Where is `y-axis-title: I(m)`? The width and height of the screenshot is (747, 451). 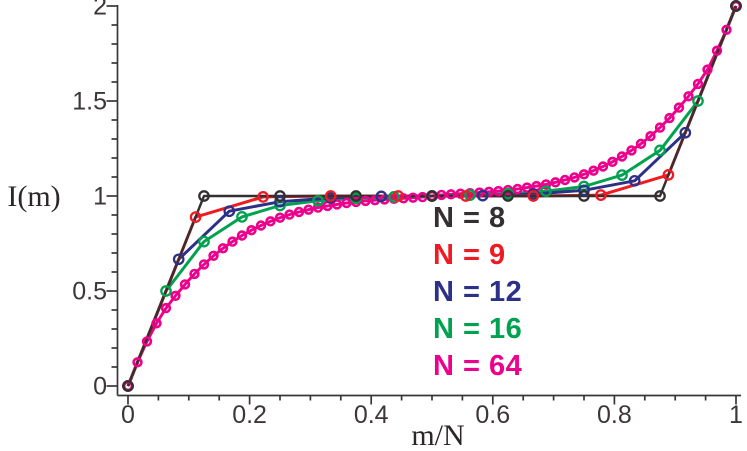
y-axis-title: I(m) is located at coordinates (34, 196).